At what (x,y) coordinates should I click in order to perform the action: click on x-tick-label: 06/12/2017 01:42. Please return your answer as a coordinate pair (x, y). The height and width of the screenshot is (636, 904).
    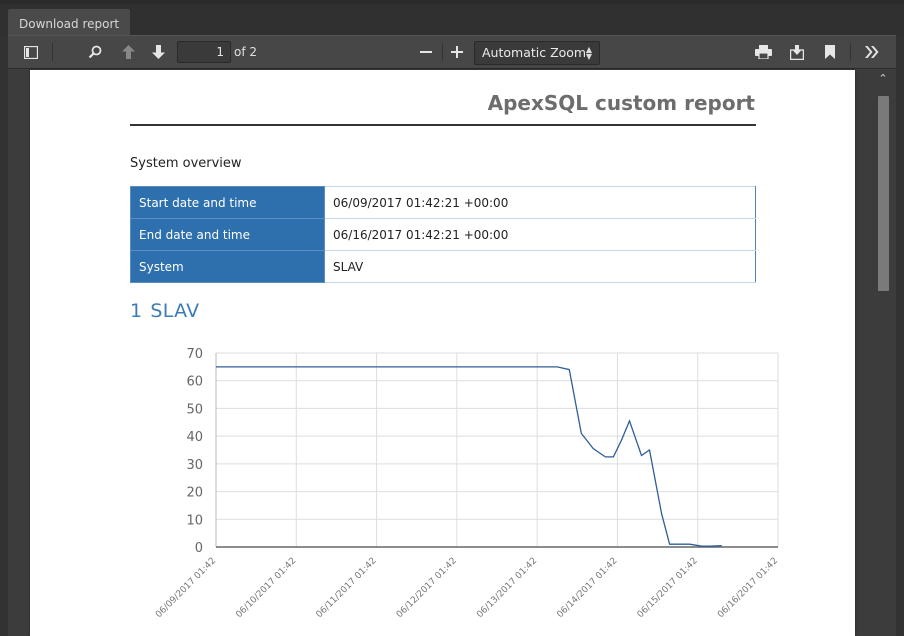
    Looking at the image, I should click on (427, 588).